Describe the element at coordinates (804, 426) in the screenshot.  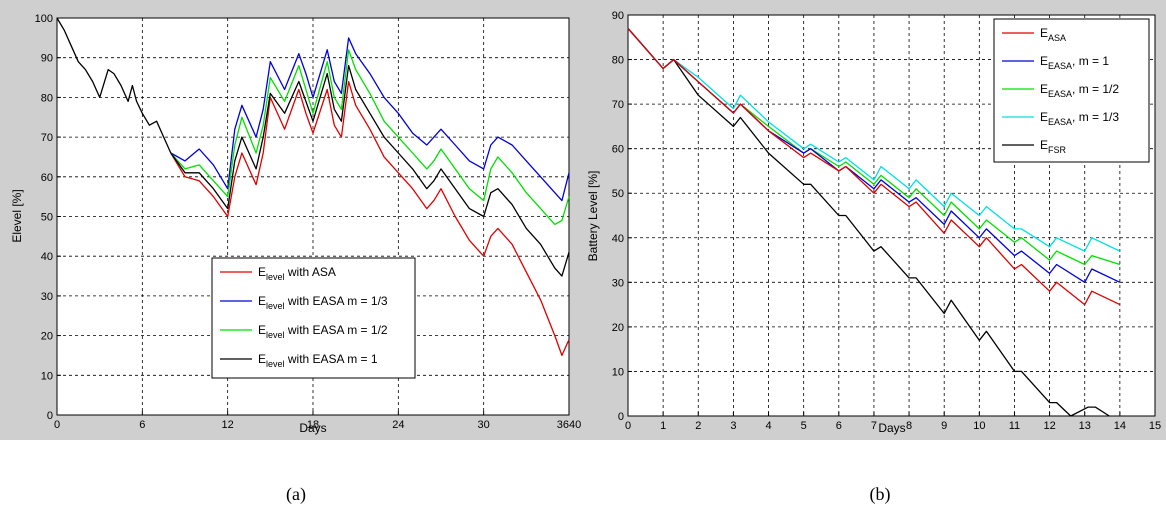
I see `x-tick-label: 5` at that location.